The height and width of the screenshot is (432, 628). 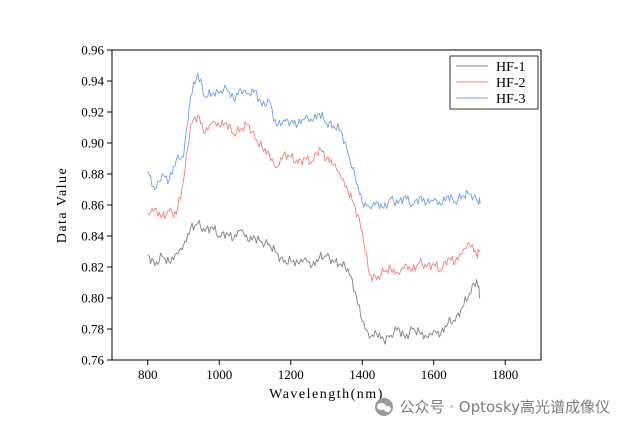 What do you see at coordinates (511, 83) in the screenshot?
I see `legend-label: HF-2` at bounding box center [511, 83].